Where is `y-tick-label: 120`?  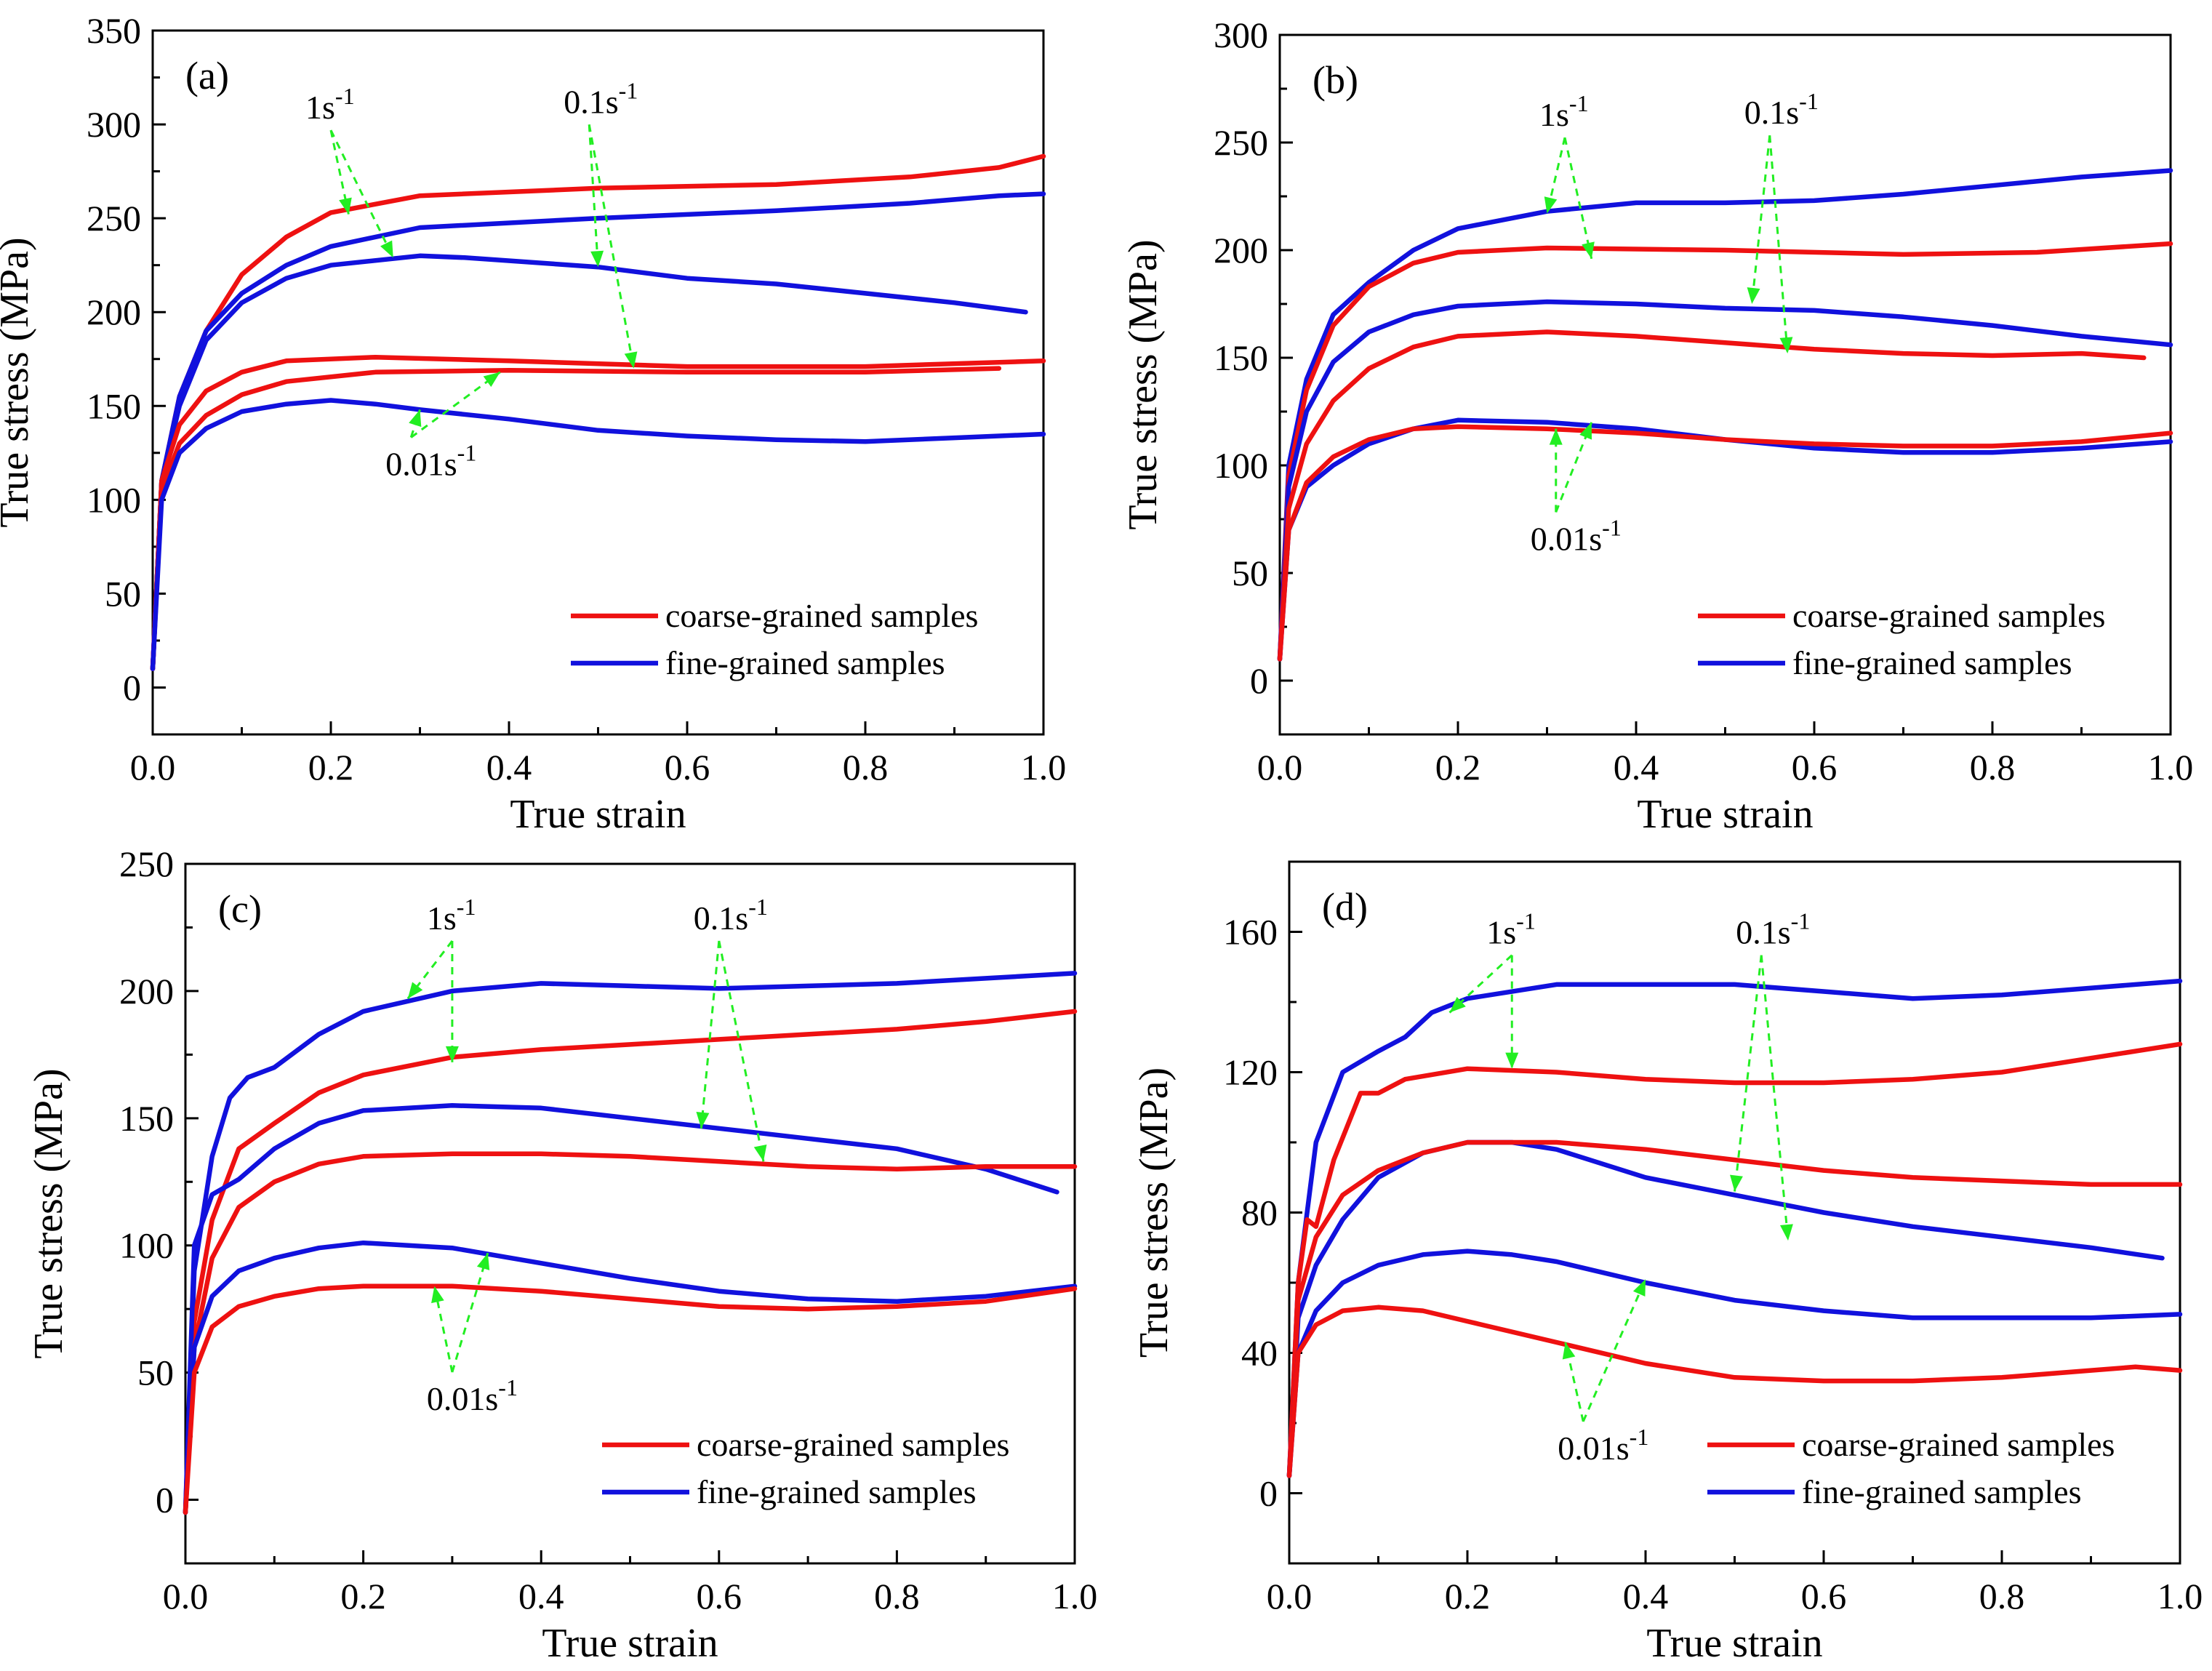
y-tick-label: 120 is located at coordinates (1250, 1073).